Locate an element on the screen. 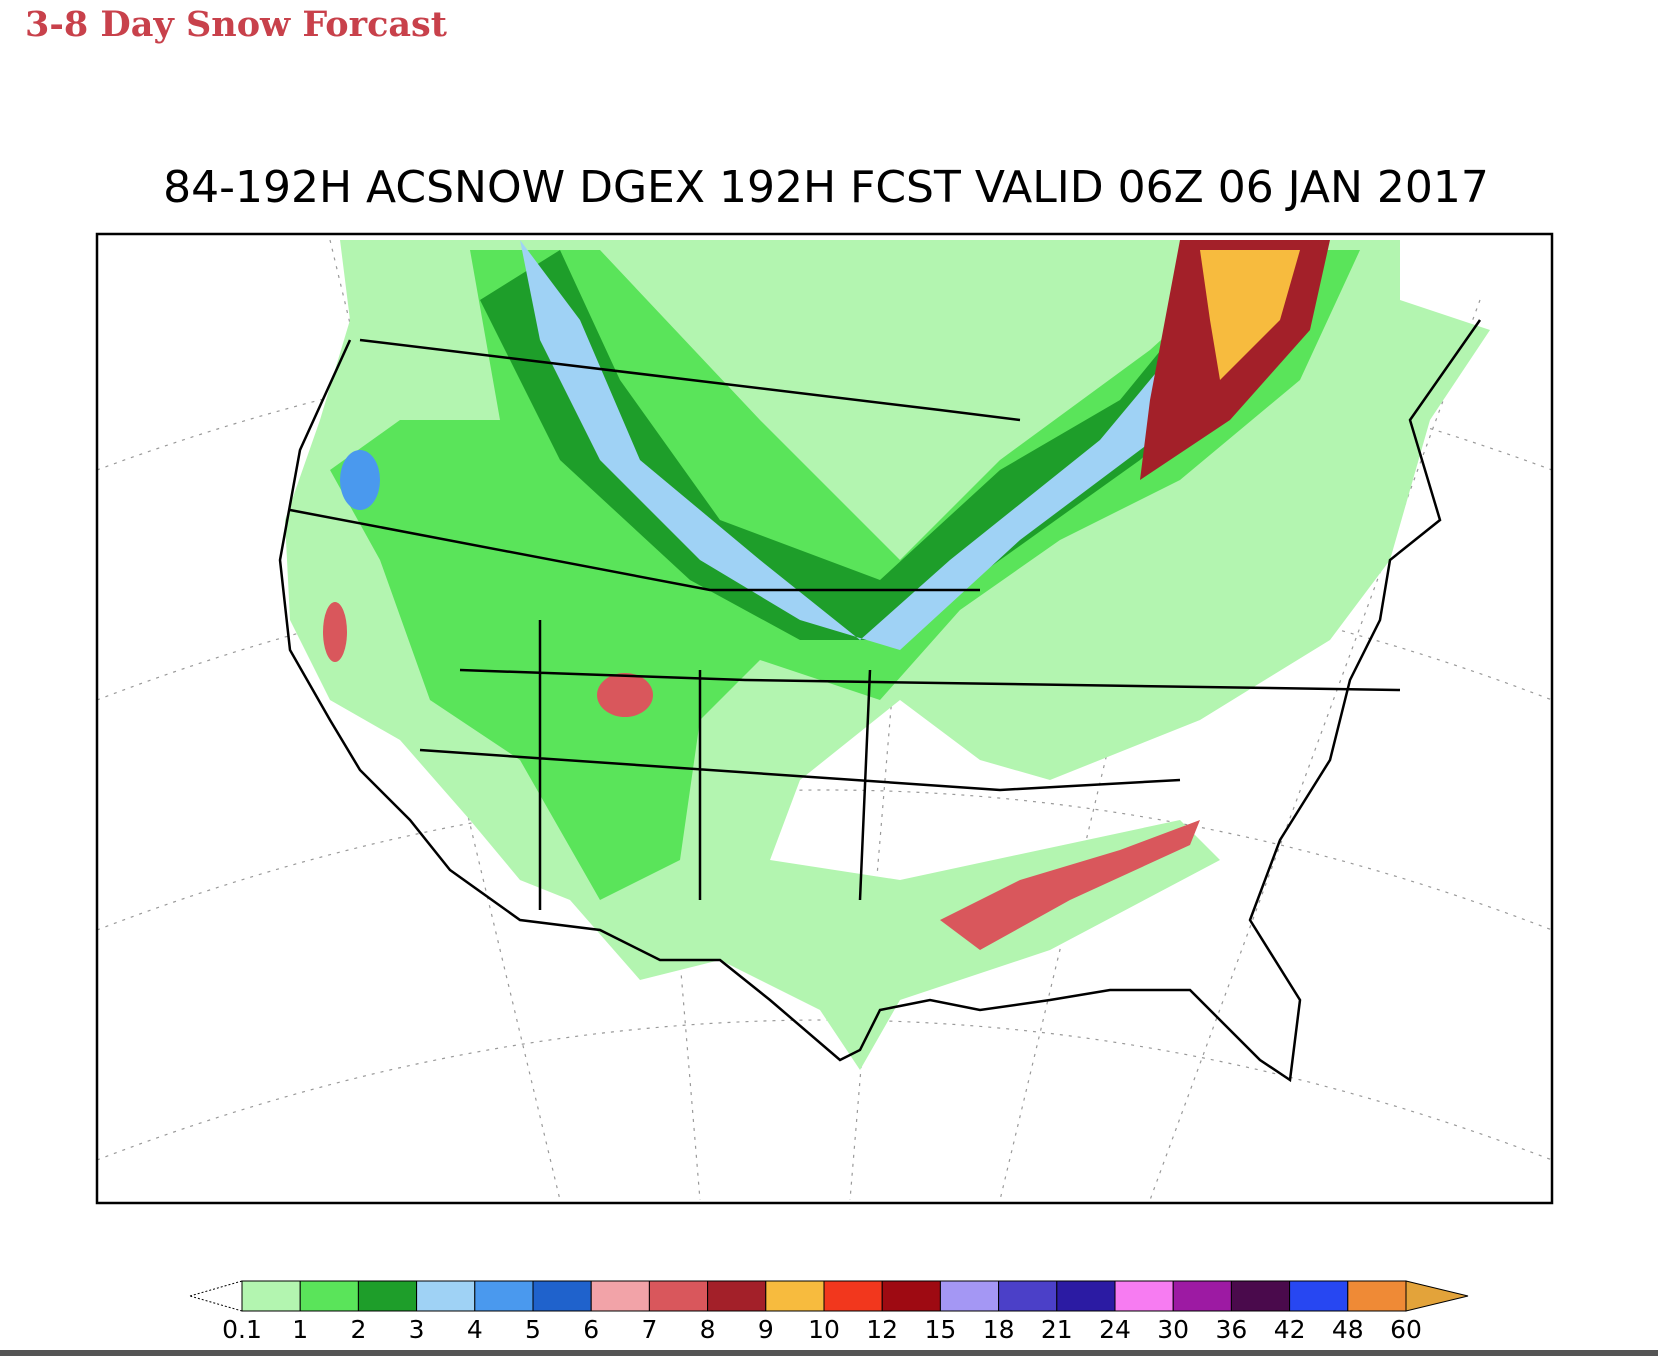 This screenshot has width=1658, height=1356. legend-label: 8 is located at coordinates (708, 1329).